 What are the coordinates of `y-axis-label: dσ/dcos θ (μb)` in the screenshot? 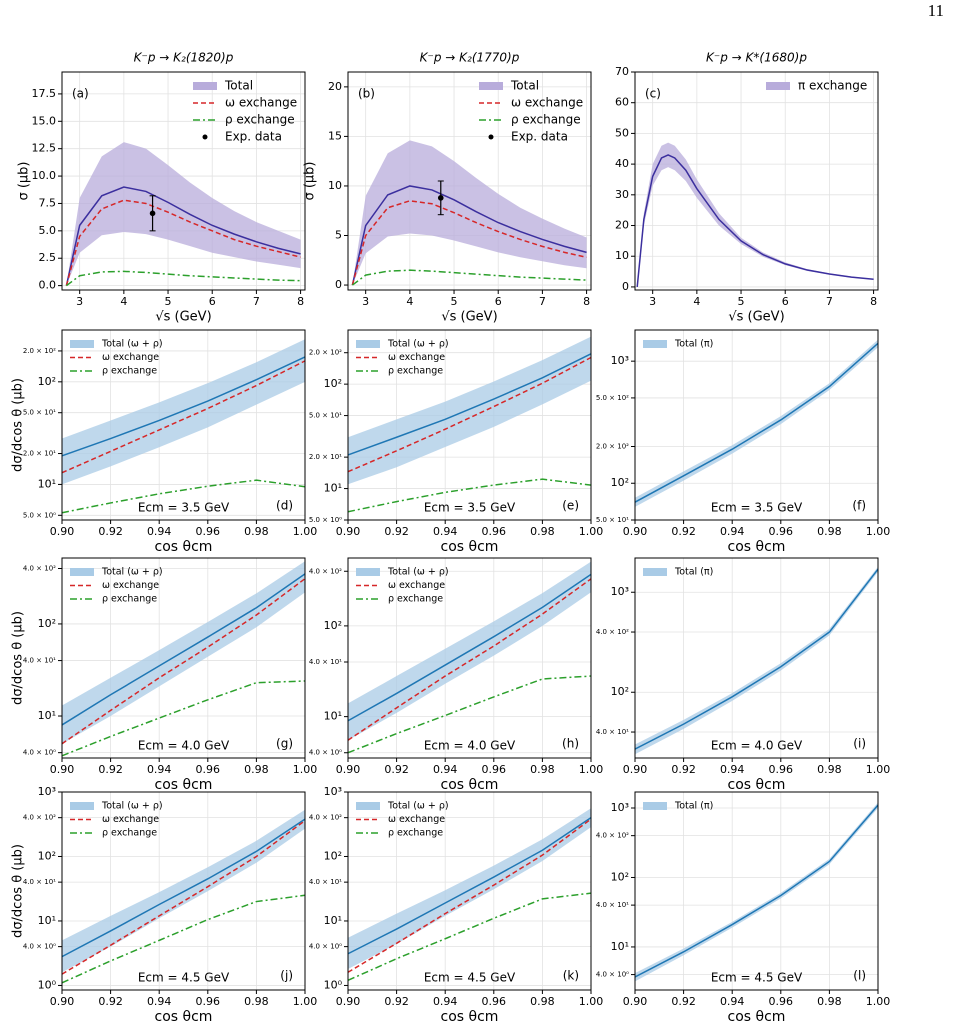 It's located at (18, 425).